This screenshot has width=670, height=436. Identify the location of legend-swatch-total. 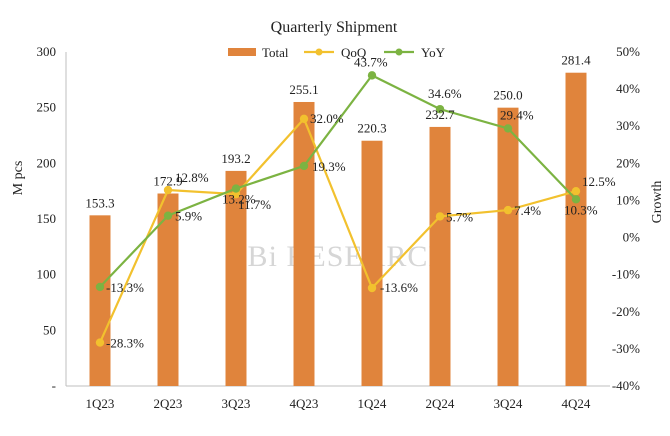
(242, 52).